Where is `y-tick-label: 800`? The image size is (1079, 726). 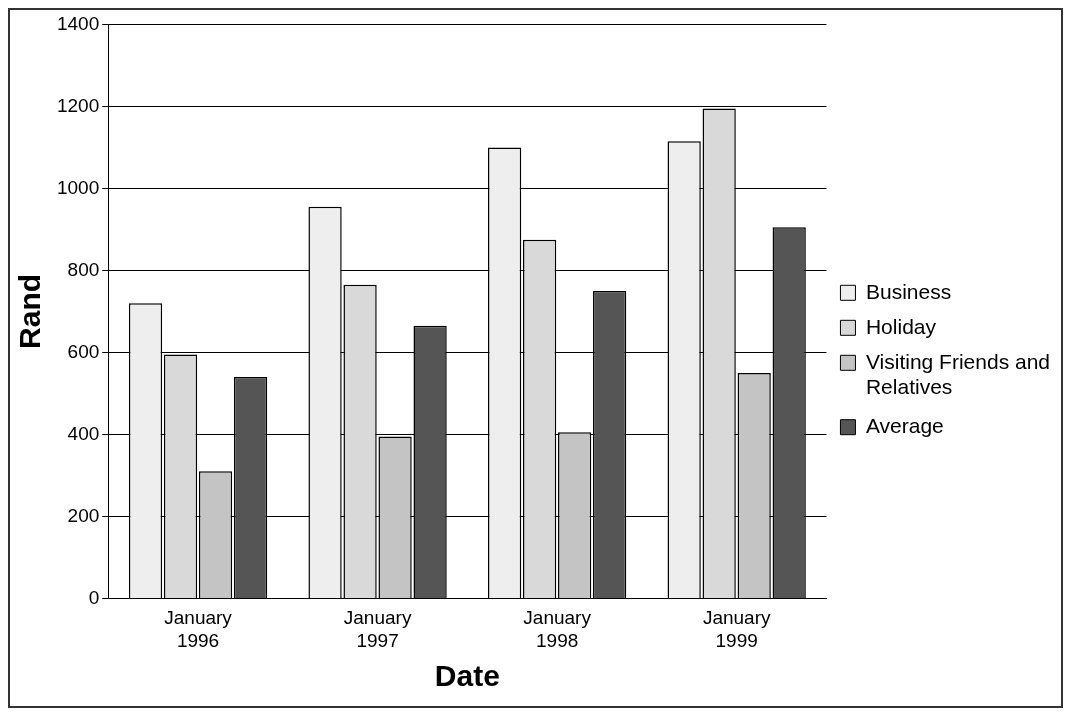 y-tick-label: 800 is located at coordinates (83, 269).